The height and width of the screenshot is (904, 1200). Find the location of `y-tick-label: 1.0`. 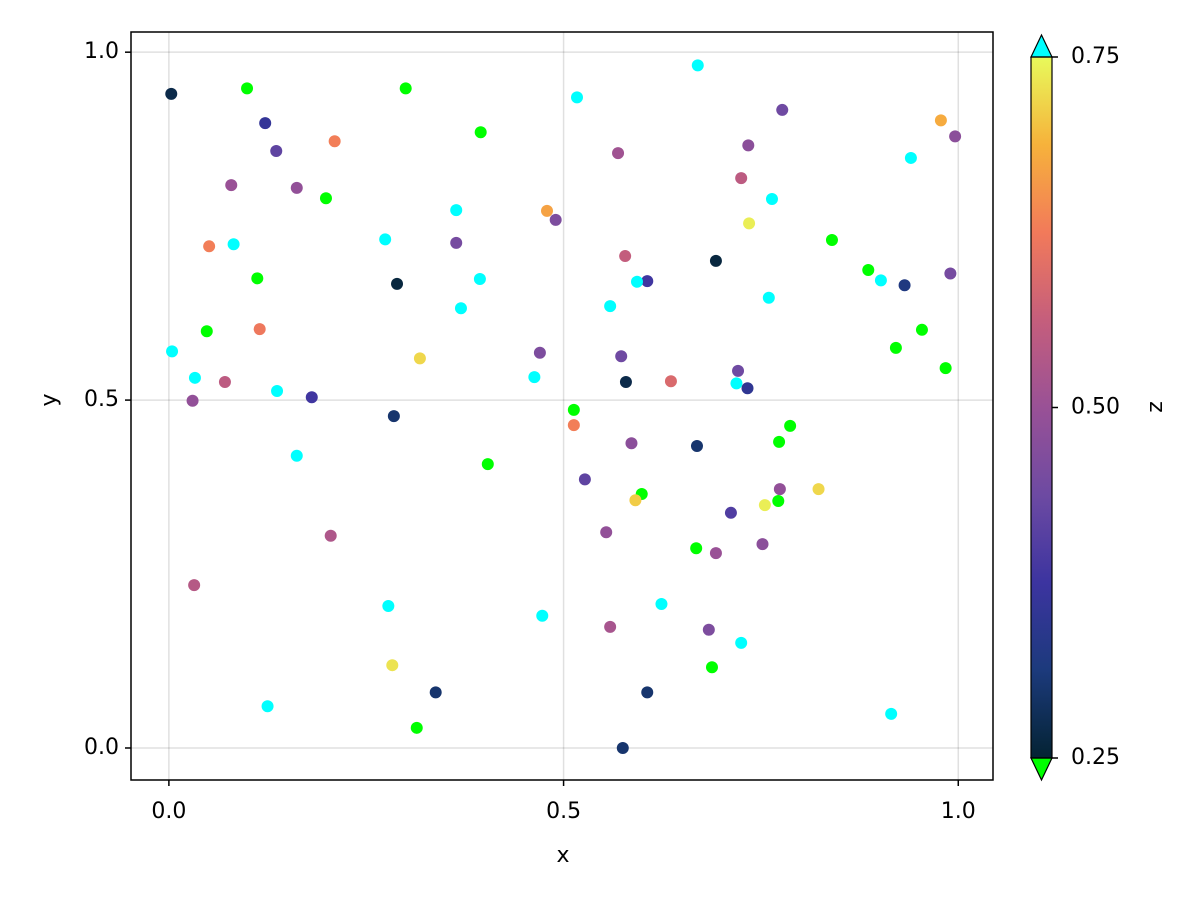

y-tick-label: 1.0 is located at coordinates (101, 51).